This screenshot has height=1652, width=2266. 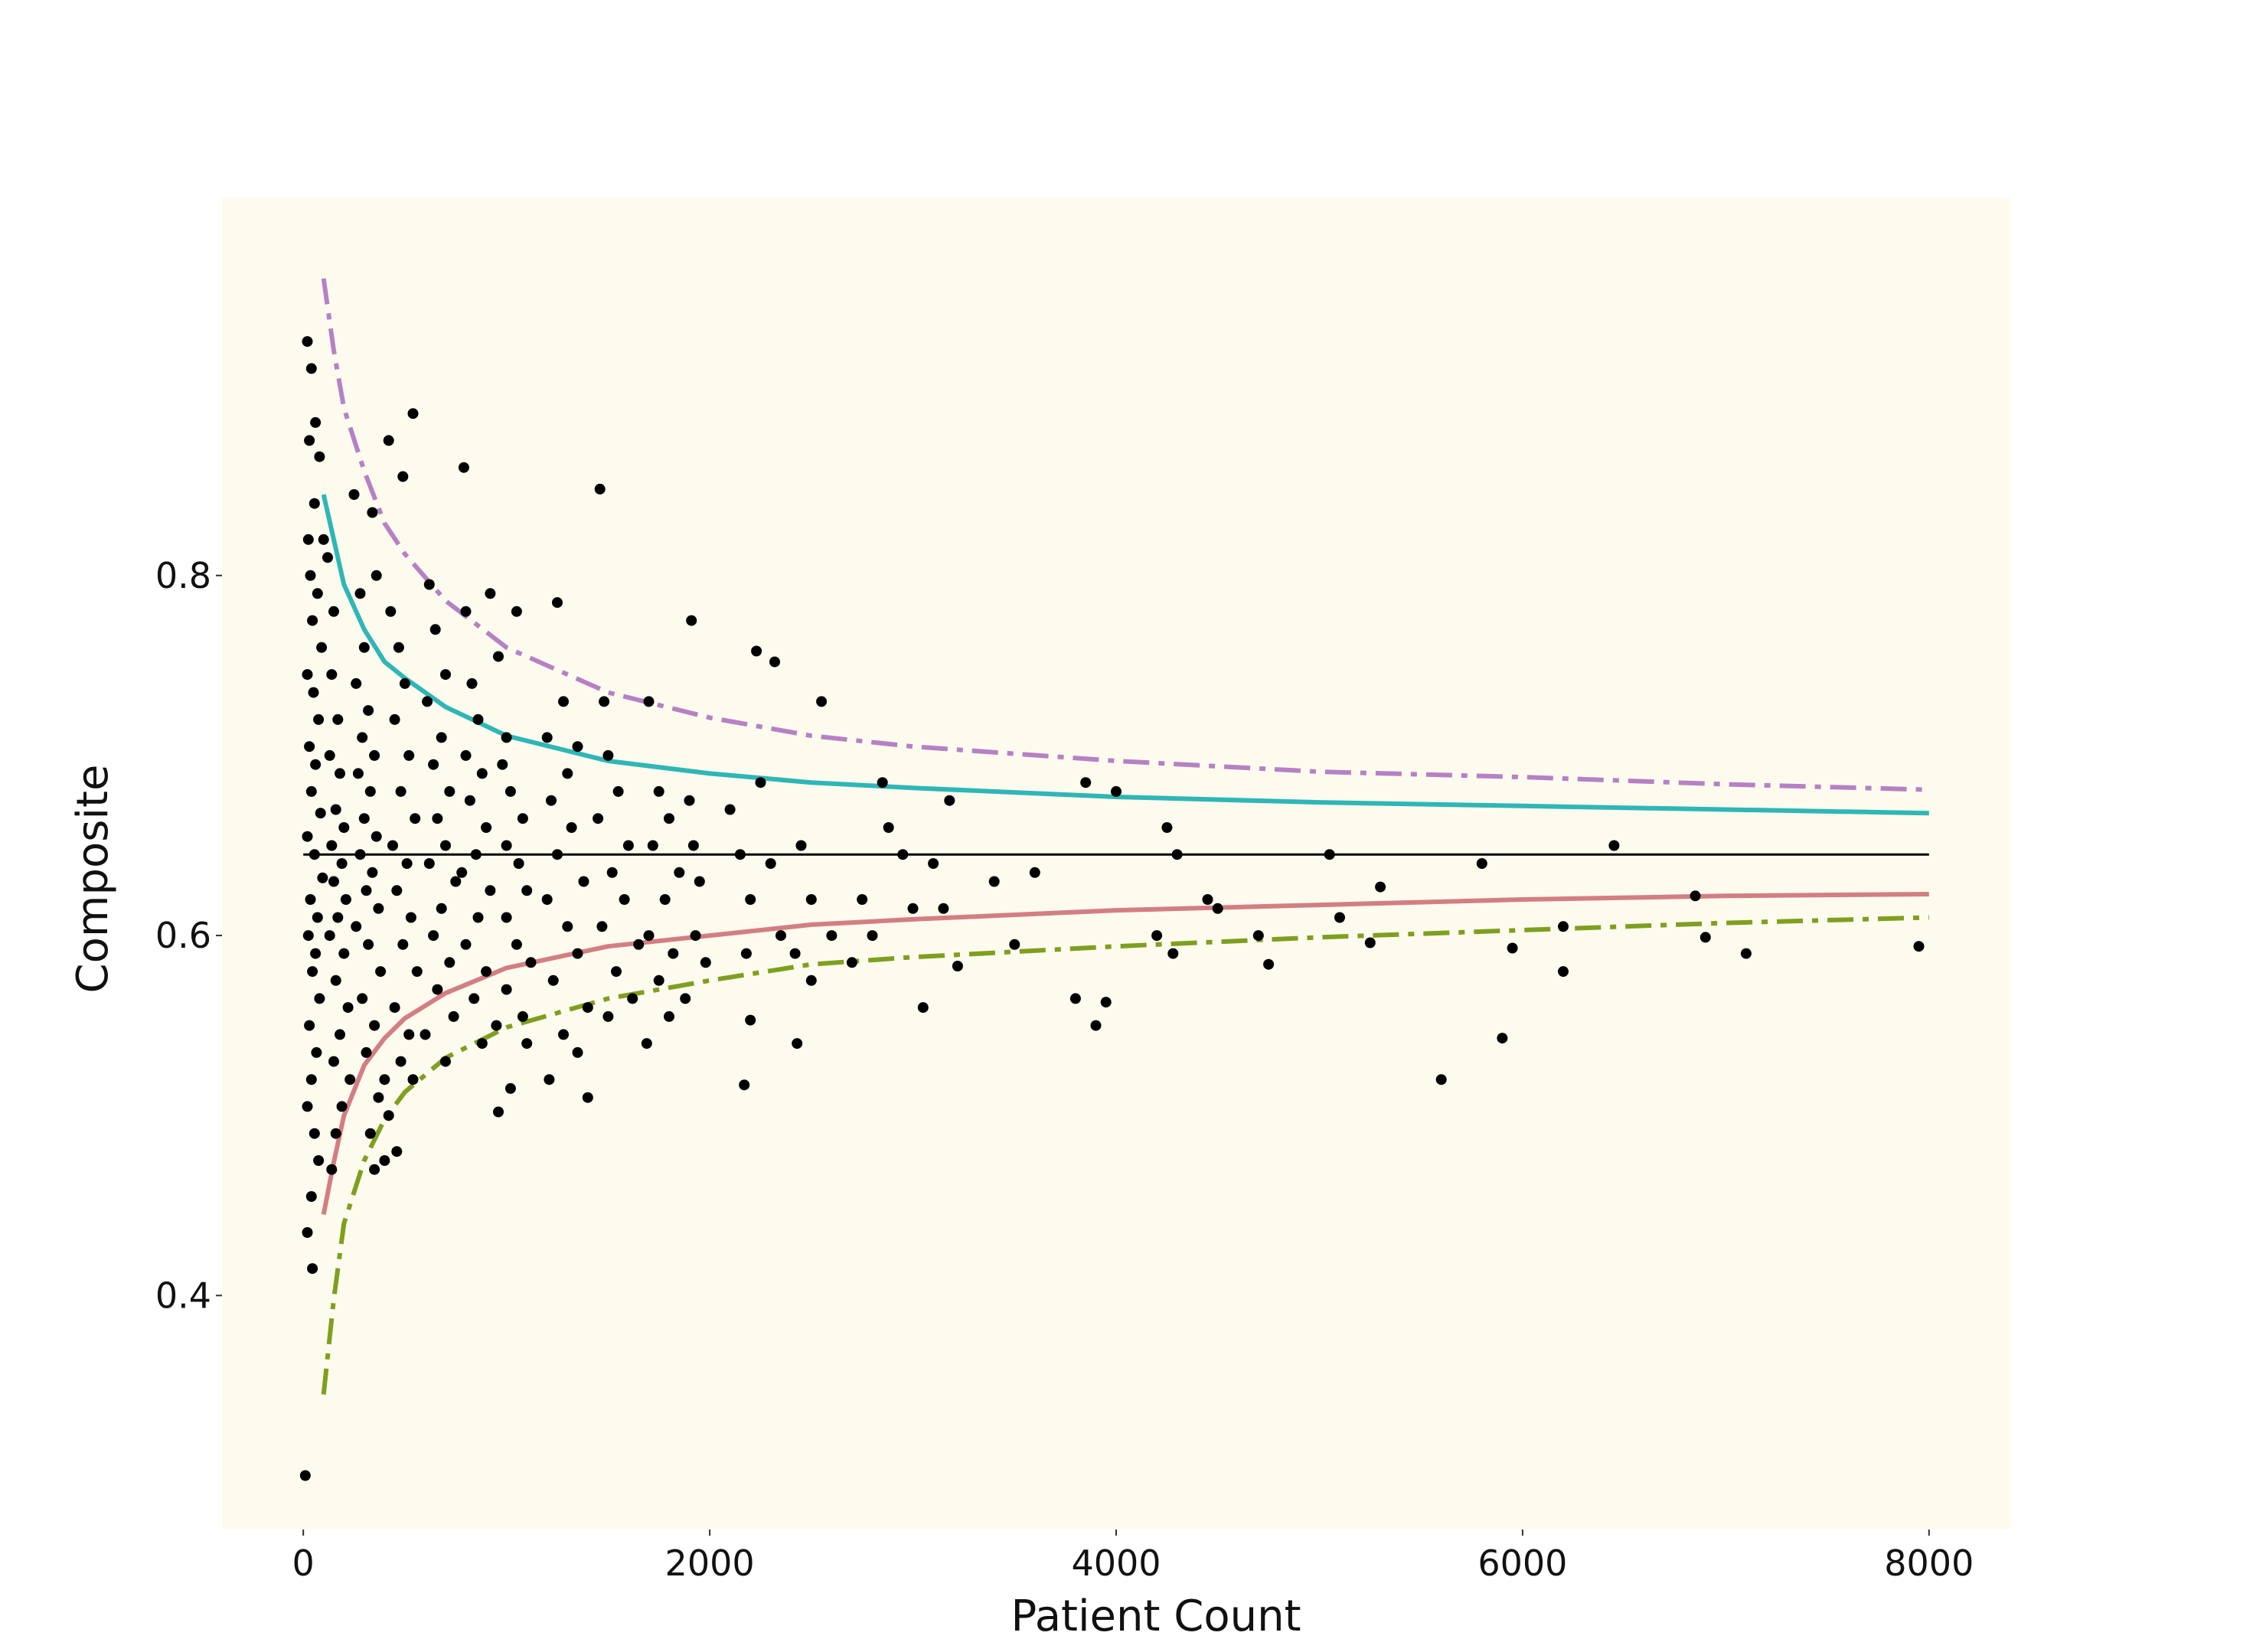 What do you see at coordinates (1125, 1054) in the screenshot?
I see `limit-line-lower-inner` at bounding box center [1125, 1054].